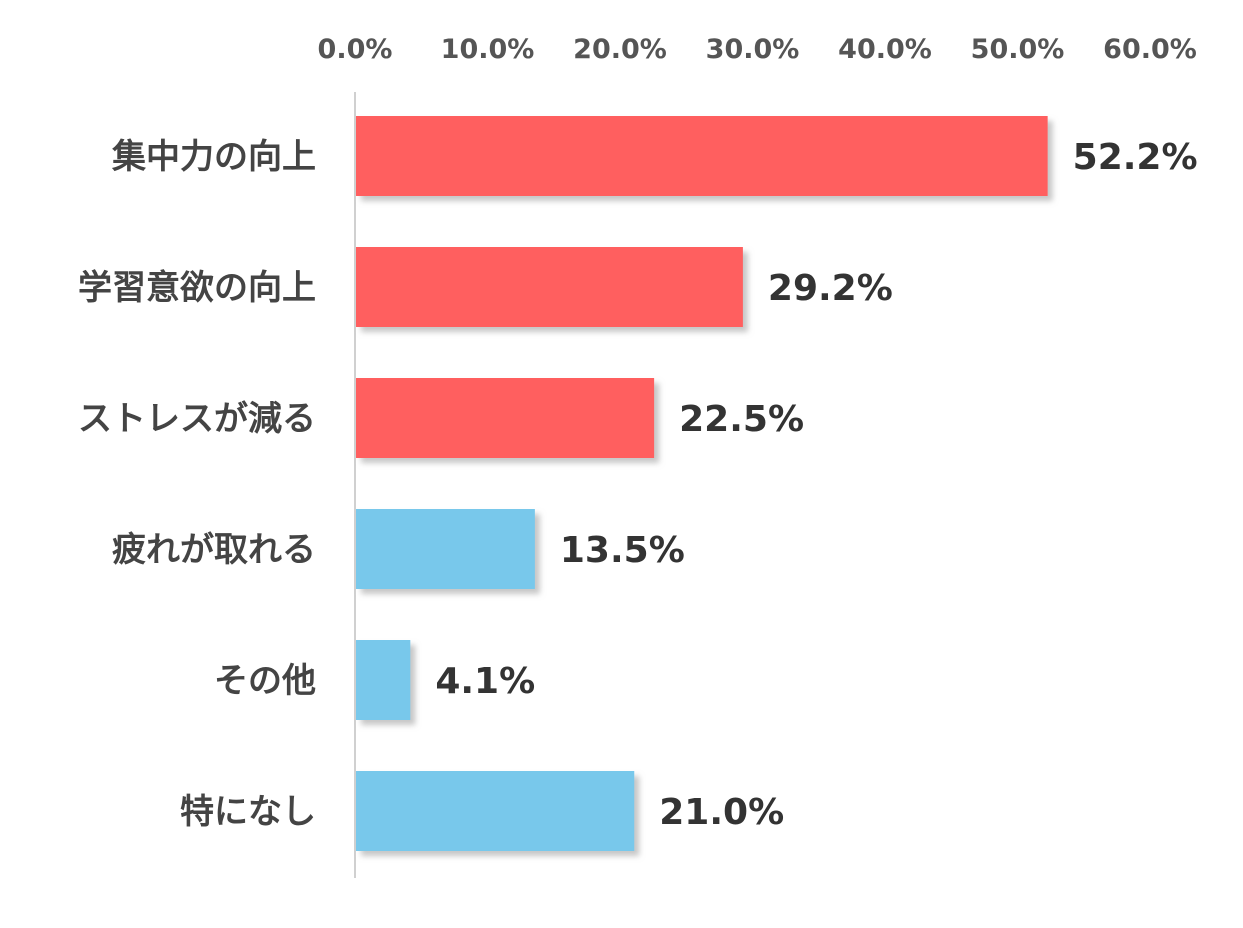 The height and width of the screenshot is (928, 1243). I want to click on data-label: 29.2%, so click(830, 288).